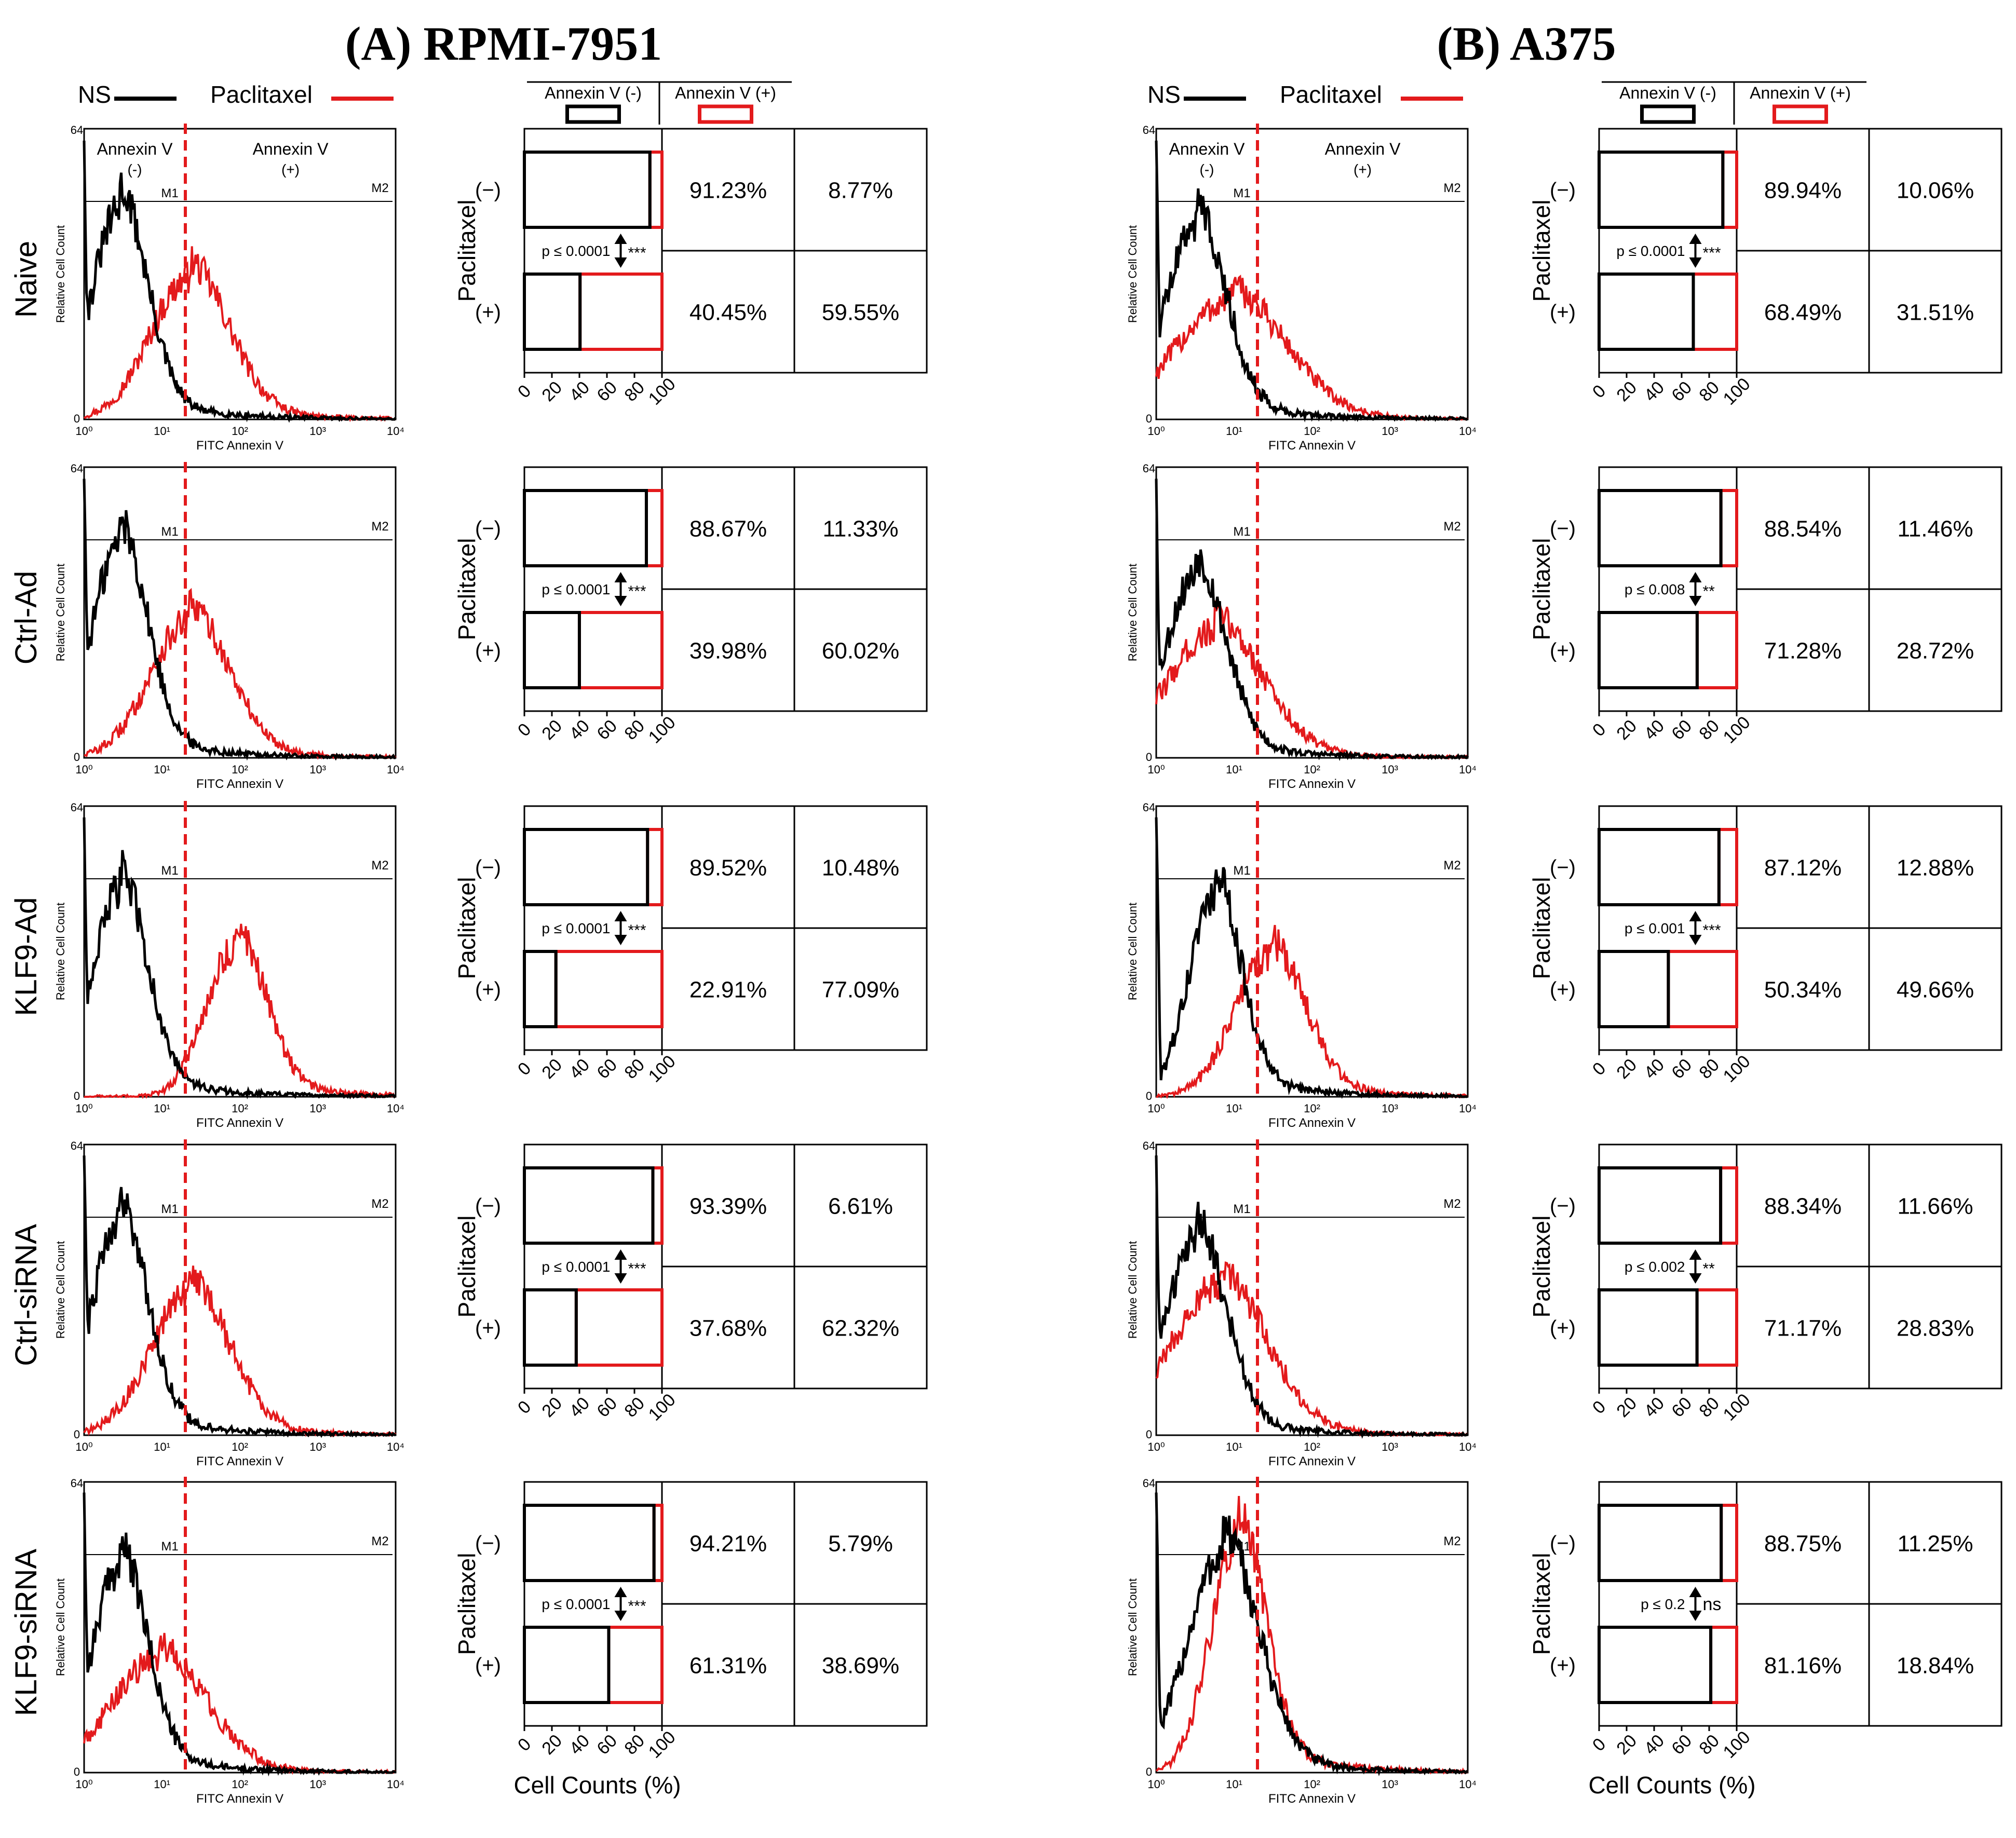  I want to click on table-value-neg-annexin-neg: 89.94%, so click(1803, 190).